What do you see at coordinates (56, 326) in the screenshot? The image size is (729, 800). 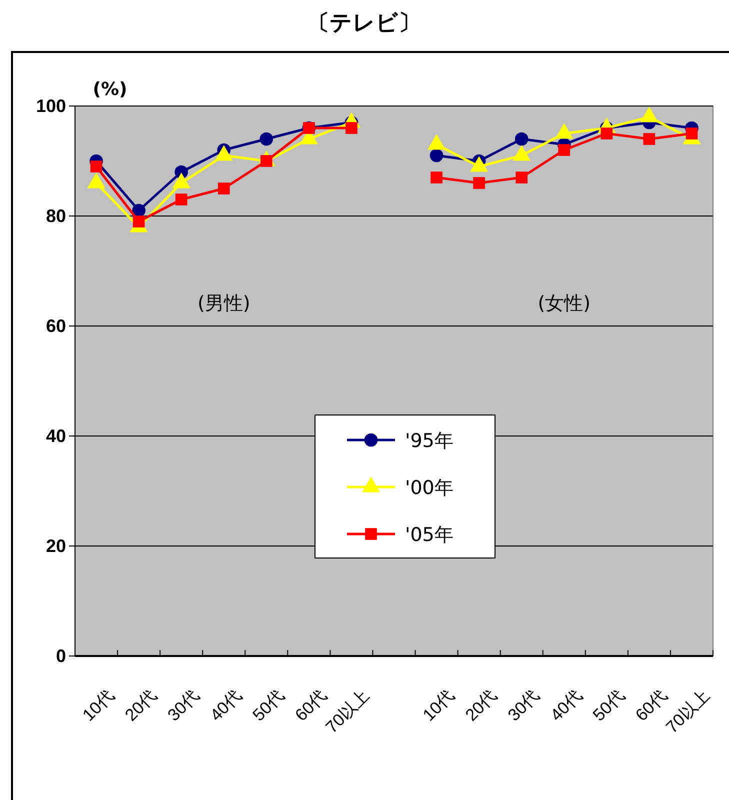 I see `y-tick-label: 60` at bounding box center [56, 326].